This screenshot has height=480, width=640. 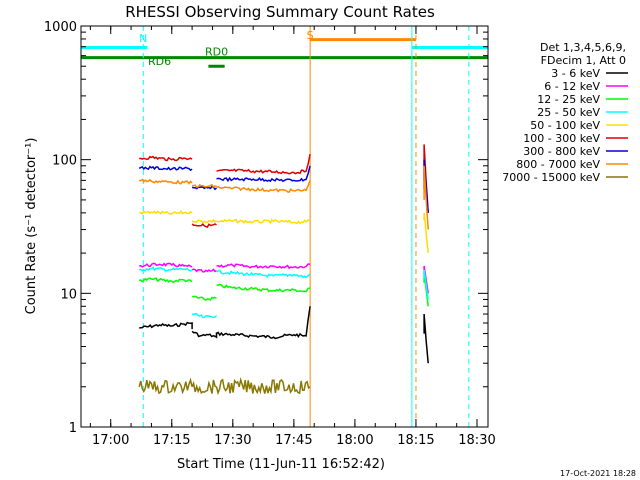 What do you see at coordinates (583, 47) in the screenshot?
I see `legend-header-0: Det 1,3,4,5,6,9,` at bounding box center [583, 47].